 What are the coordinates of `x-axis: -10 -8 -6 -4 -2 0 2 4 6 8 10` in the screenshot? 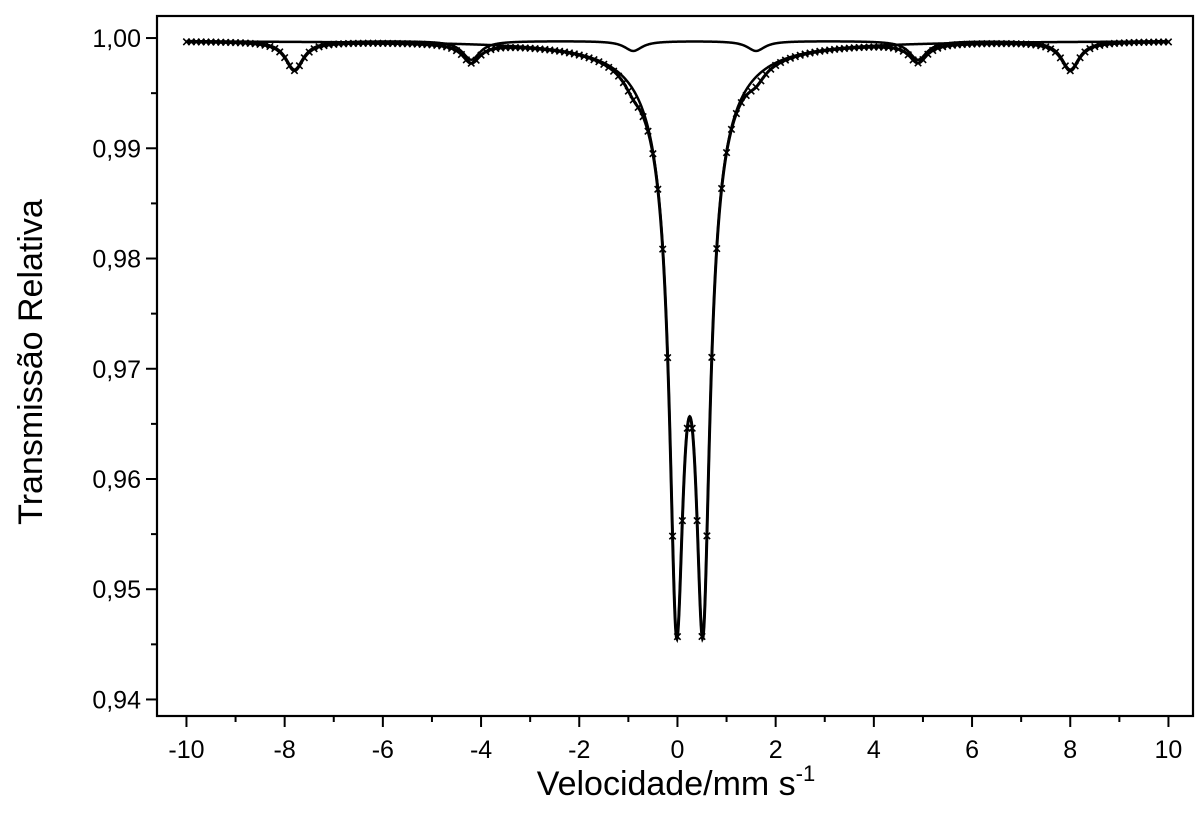 It's located at (675, 740).